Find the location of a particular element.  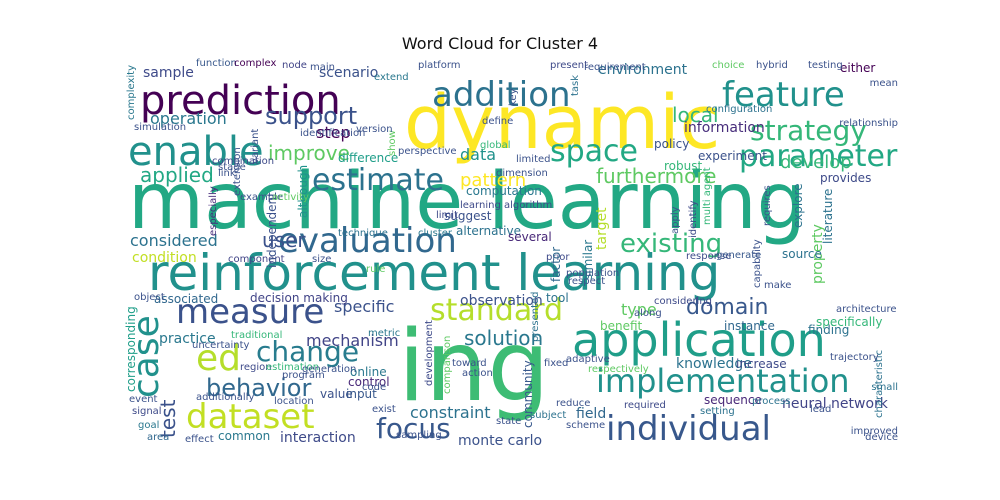

word-user: user is located at coordinates (284, 240).